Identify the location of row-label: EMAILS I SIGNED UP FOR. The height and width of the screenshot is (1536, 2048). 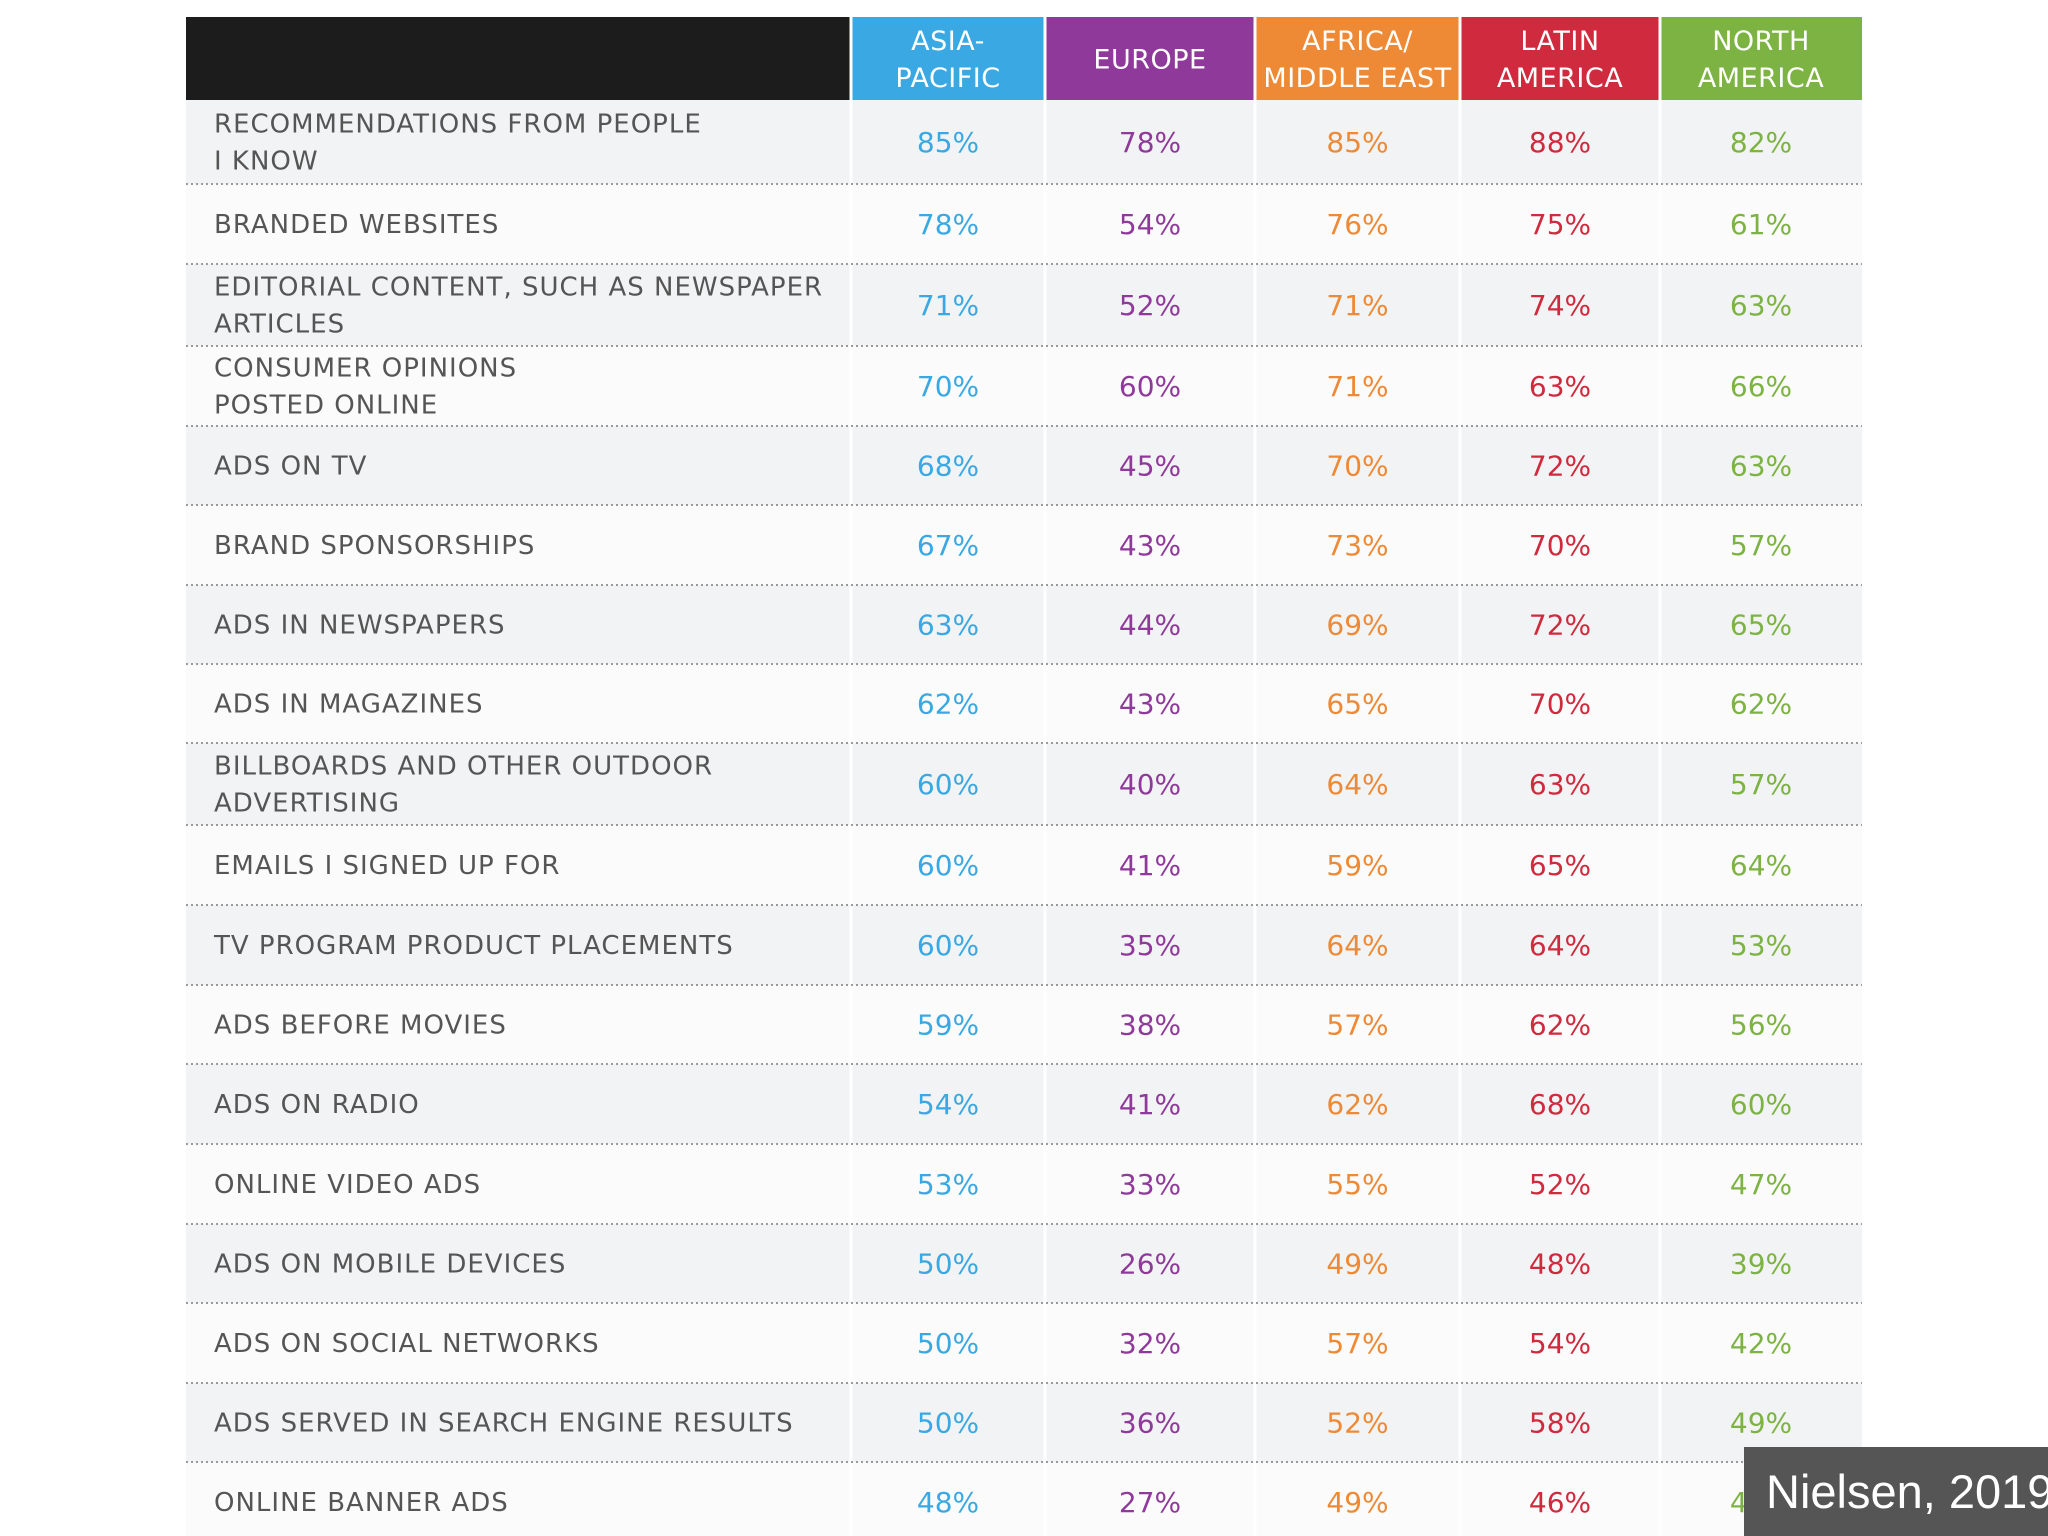
(387, 866).